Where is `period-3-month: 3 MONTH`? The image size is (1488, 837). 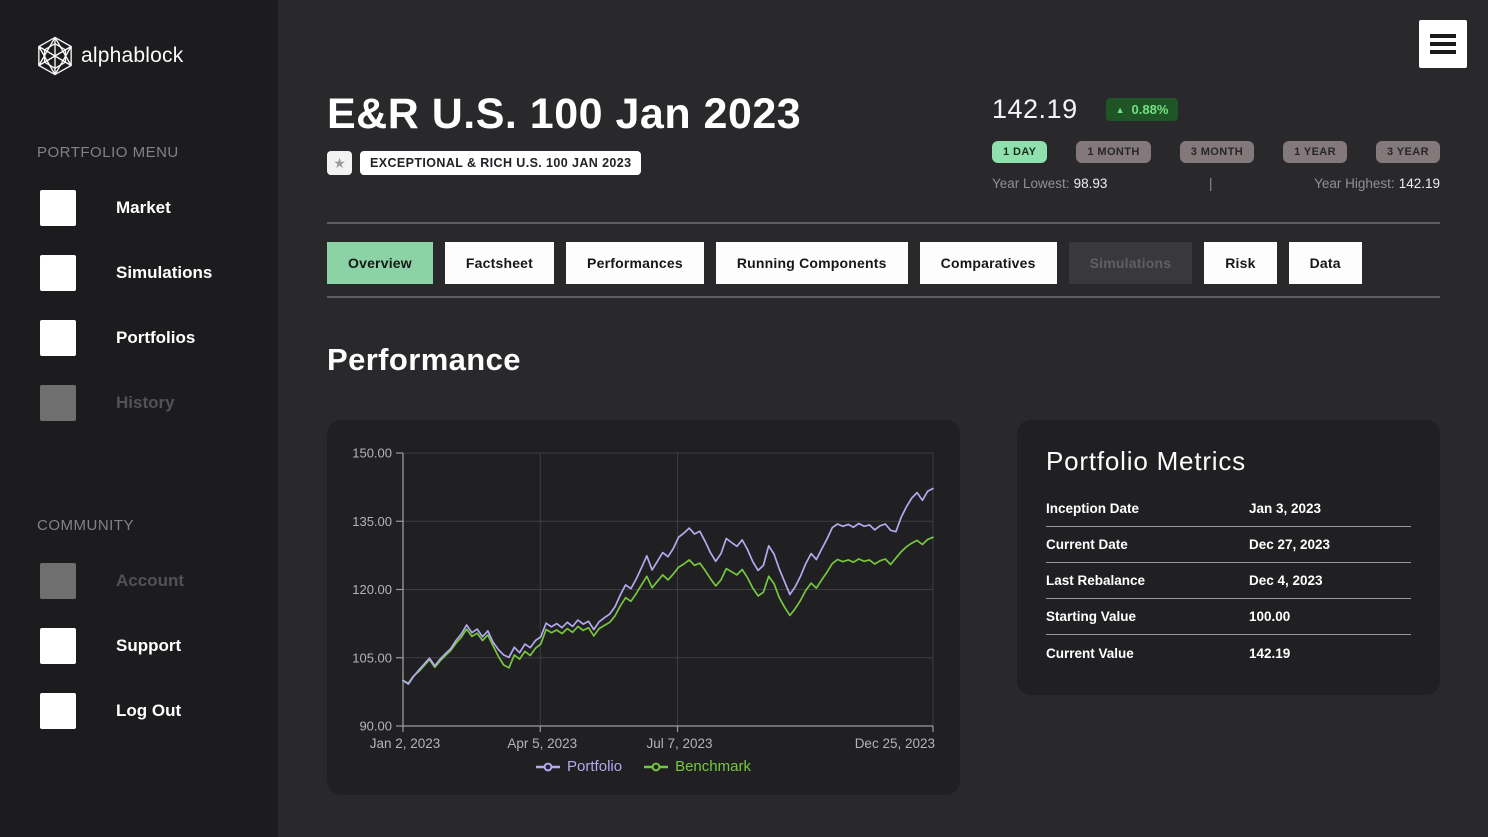
period-3-month: 3 MONTH is located at coordinates (1217, 152).